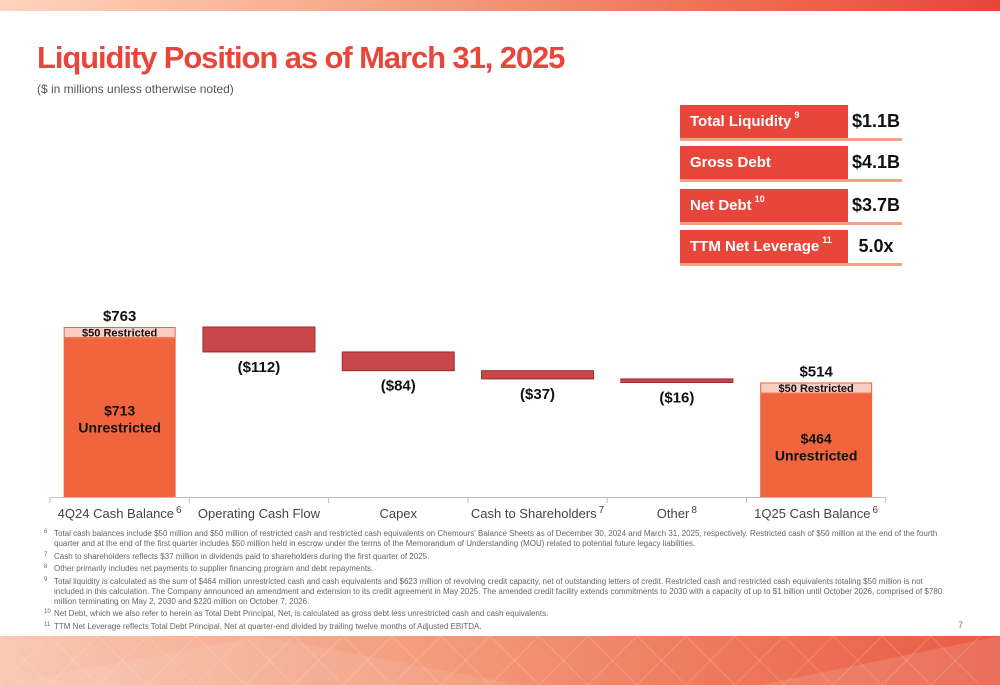 The image size is (1000, 685). I want to click on metric-value: 5.0x, so click(876, 246).